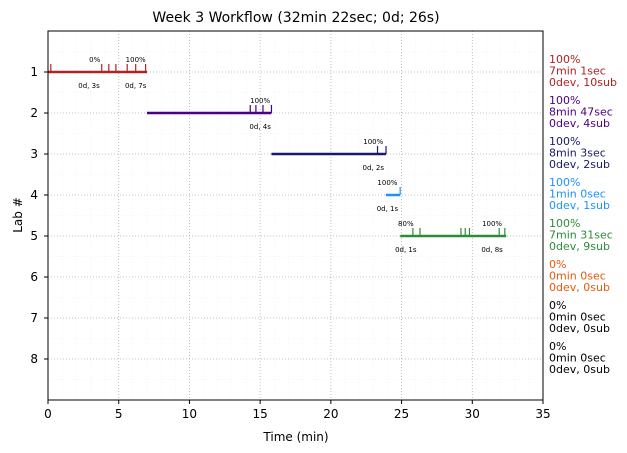 The height and width of the screenshot is (453, 627). Describe the element at coordinates (542, 414) in the screenshot. I see `x-tick-label: 35` at that location.